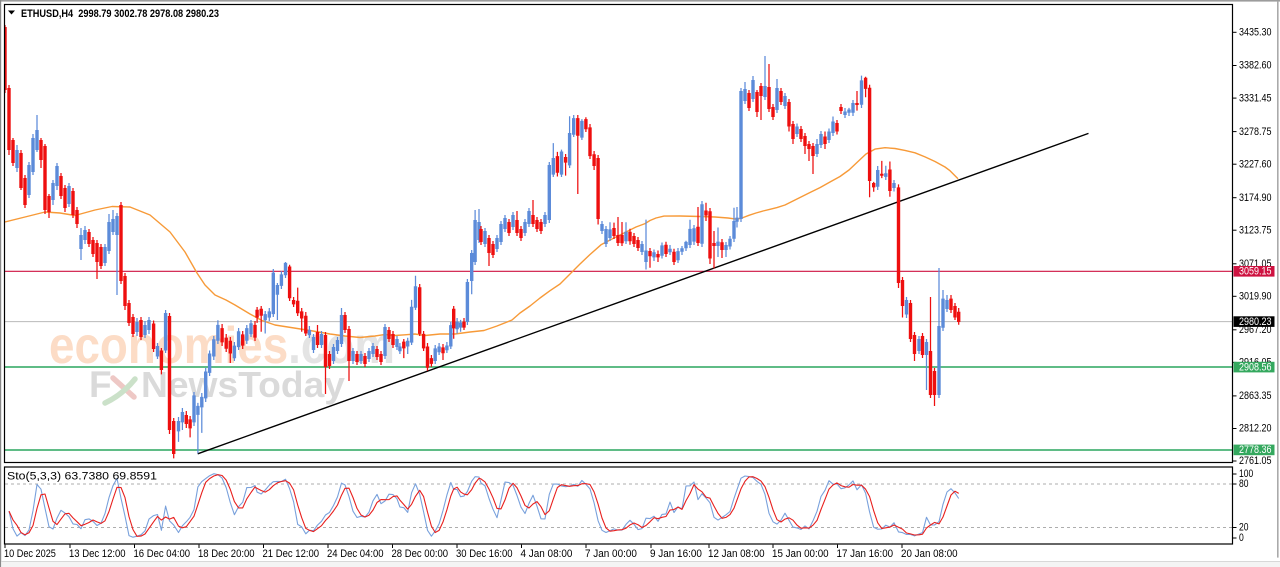 Image resolution: width=1280 pixels, height=567 pixels. Describe the element at coordinates (1255, 98) in the screenshot. I see `svg-text: 3331.45` at that location.